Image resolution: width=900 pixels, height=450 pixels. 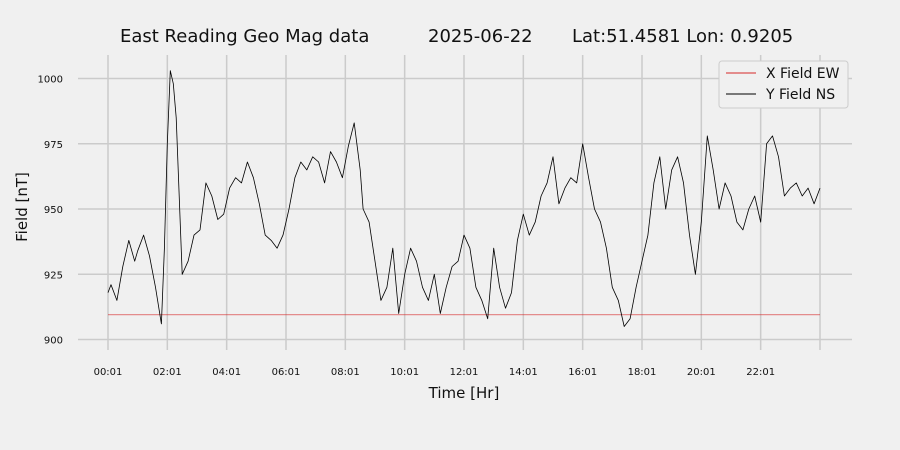 I want to click on y-axis-ticks: 900 925 950 975 1000, so click(x=50, y=210).